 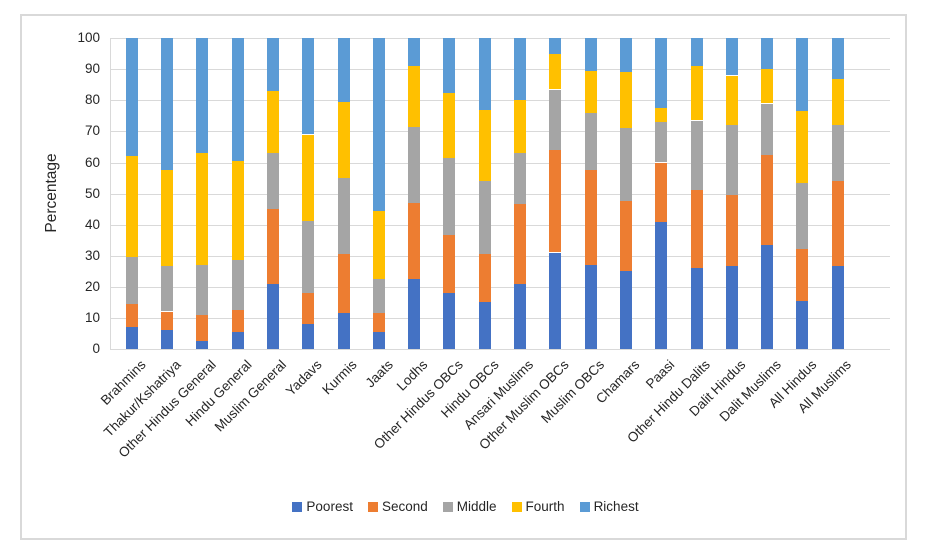 I want to click on legend-item: Poorest, so click(x=322, y=506).